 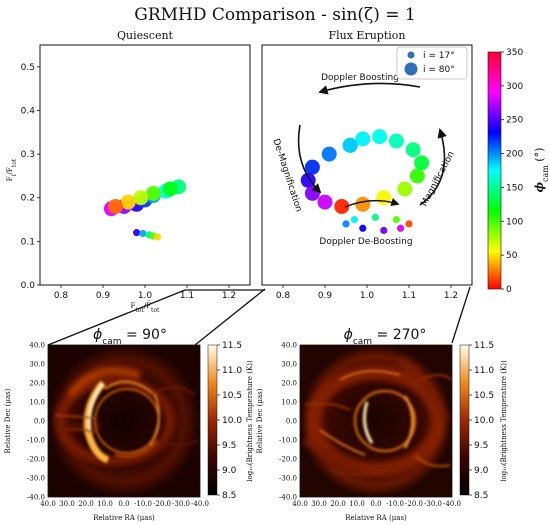 I want to click on img-x-tick-label: 40.0, so click(x=48, y=504).